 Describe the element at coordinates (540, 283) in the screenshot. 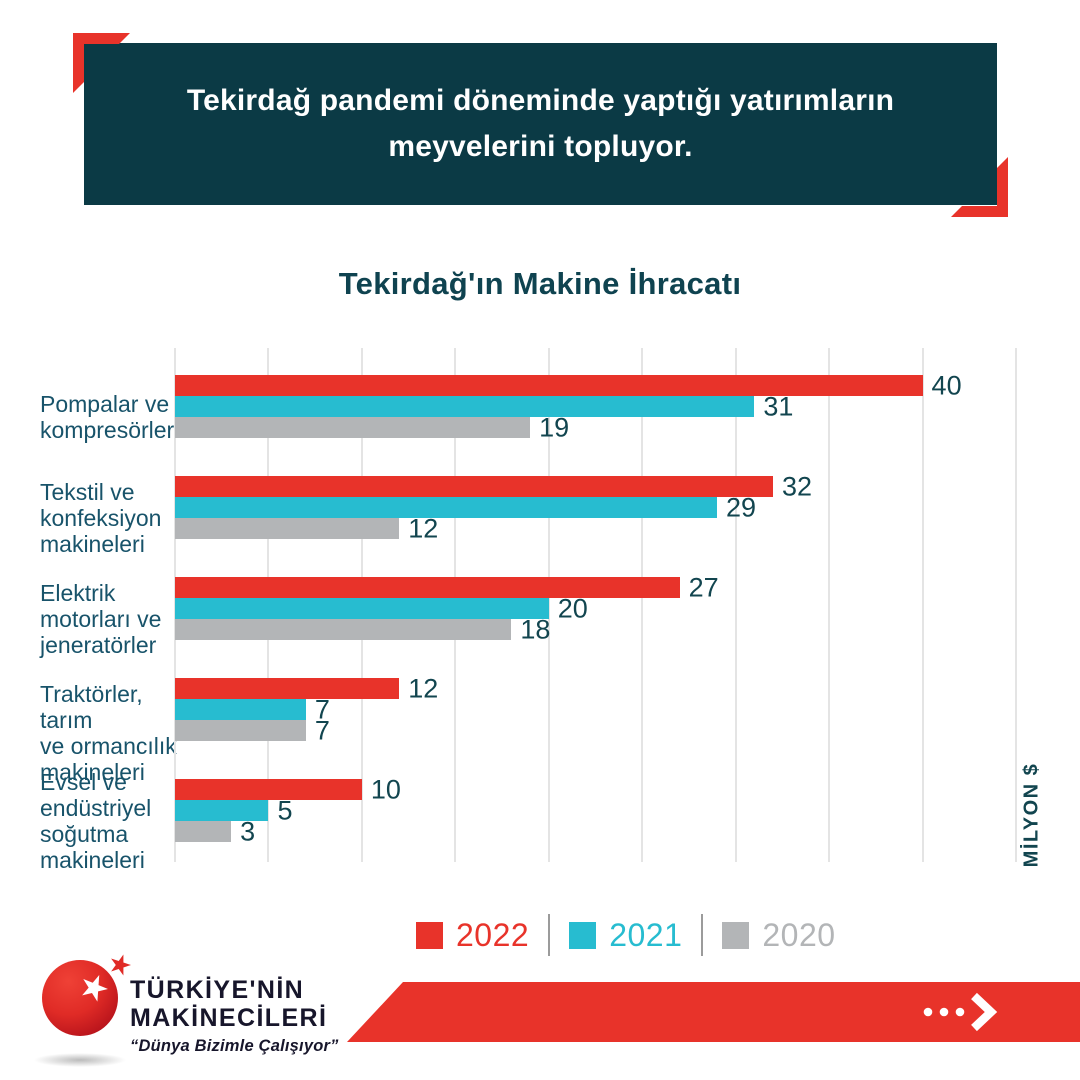

I see `chart-title: Tekirdağ'ın Makine İhracatı` at that location.